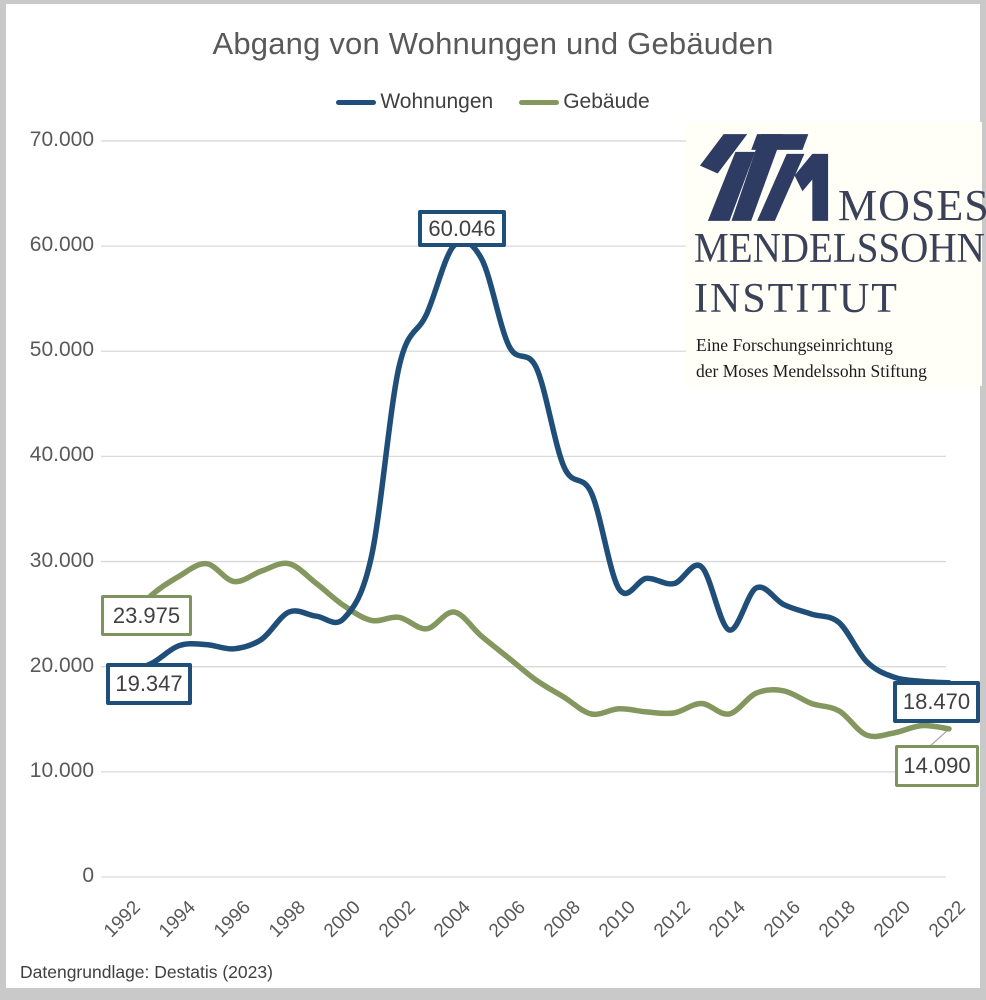  I want to click on y-axis-label: 50.000, so click(61, 350).